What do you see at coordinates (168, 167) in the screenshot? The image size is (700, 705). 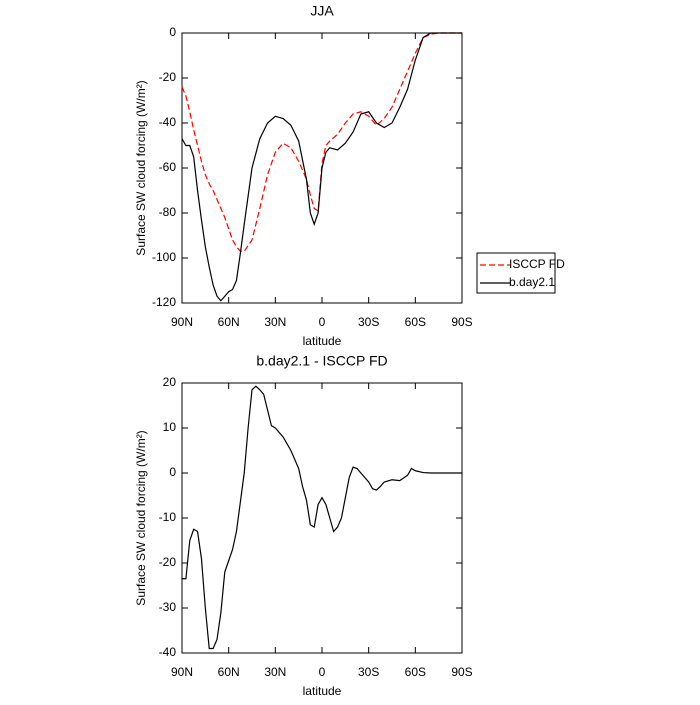 I see `y-tick-label: -60` at bounding box center [168, 167].